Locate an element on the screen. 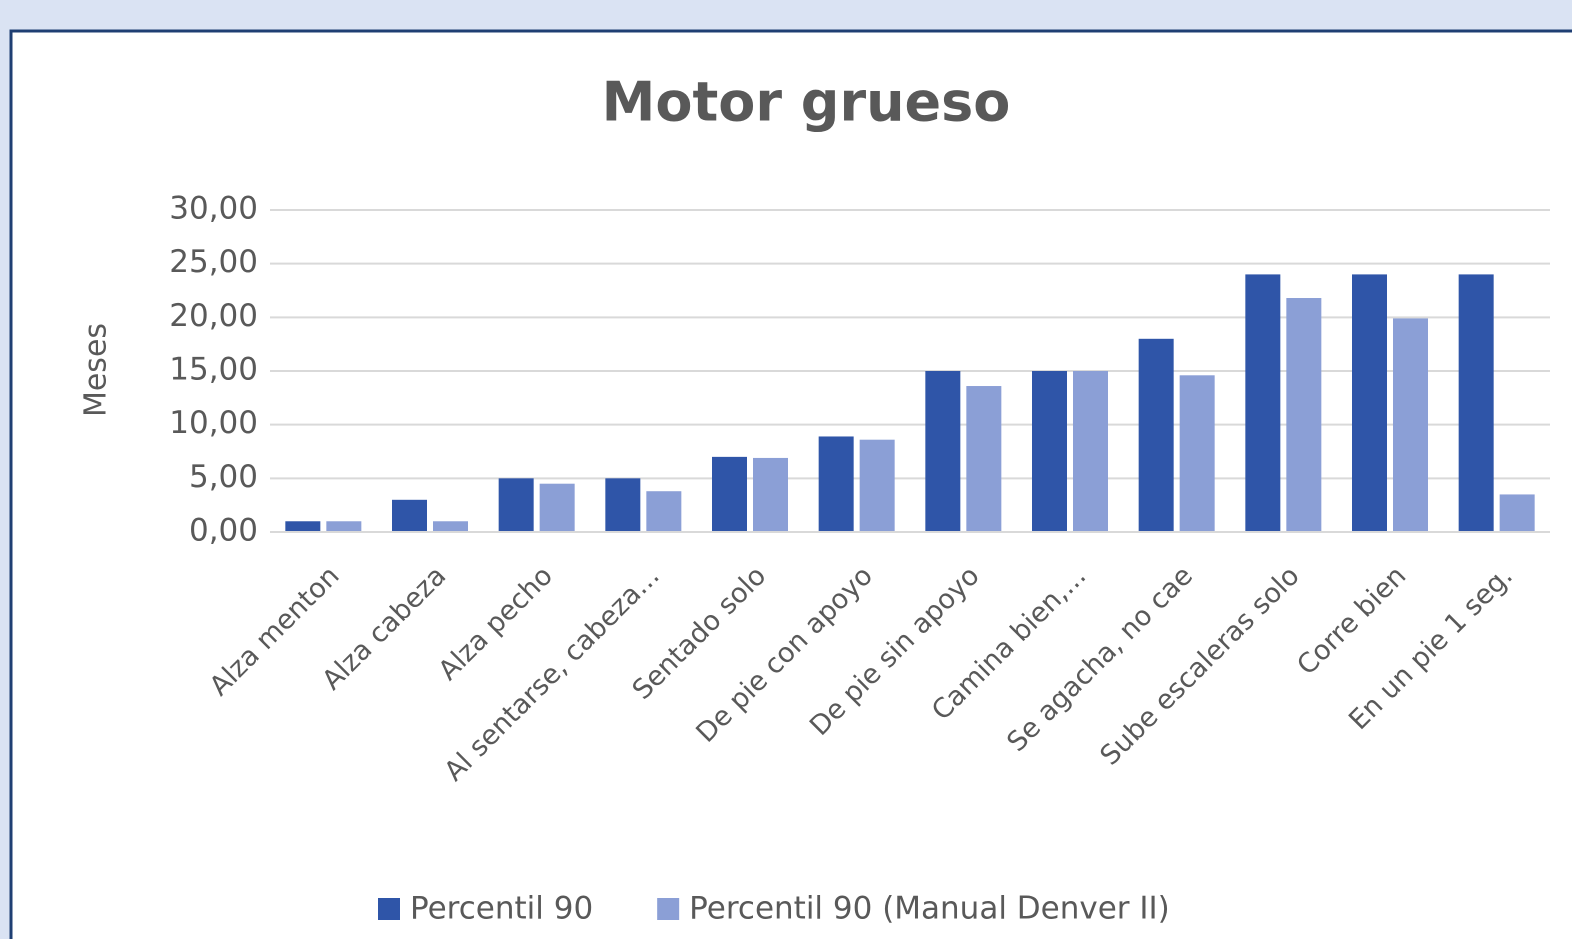  y-tick-label: 15,00 is located at coordinates (213, 370).